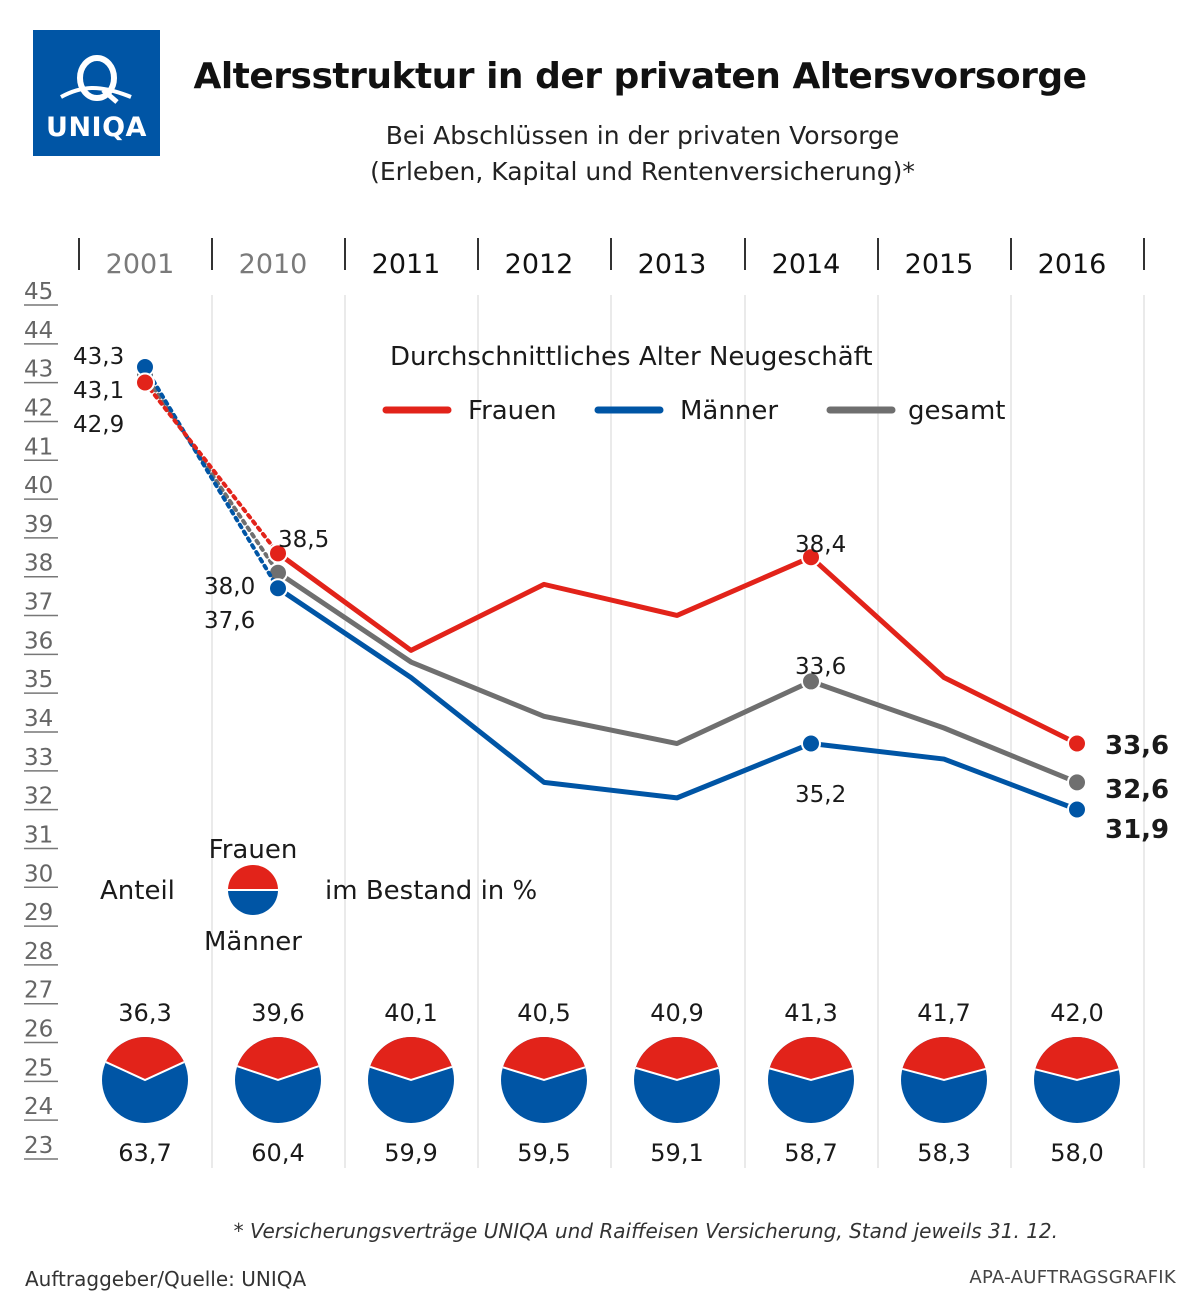  Describe the element at coordinates (38, 564) in the screenshot. I see `y-tick-label: 38` at that location.